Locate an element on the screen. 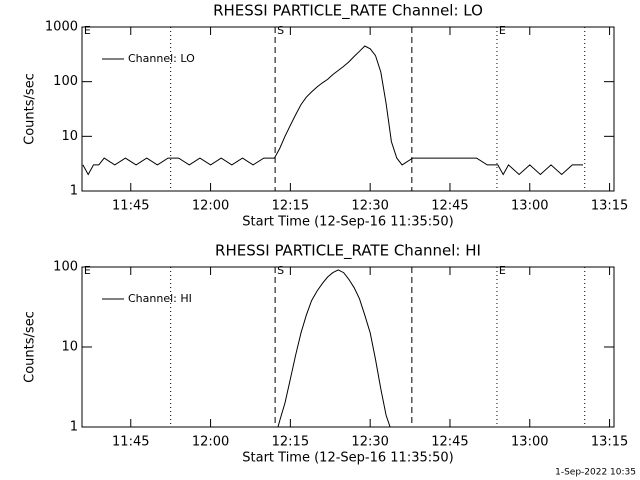 Image resolution: width=640 pixels, height=480 pixels. chart-title: RHESSI PARTICLE_RATE Channel: LO is located at coordinates (348, 11).